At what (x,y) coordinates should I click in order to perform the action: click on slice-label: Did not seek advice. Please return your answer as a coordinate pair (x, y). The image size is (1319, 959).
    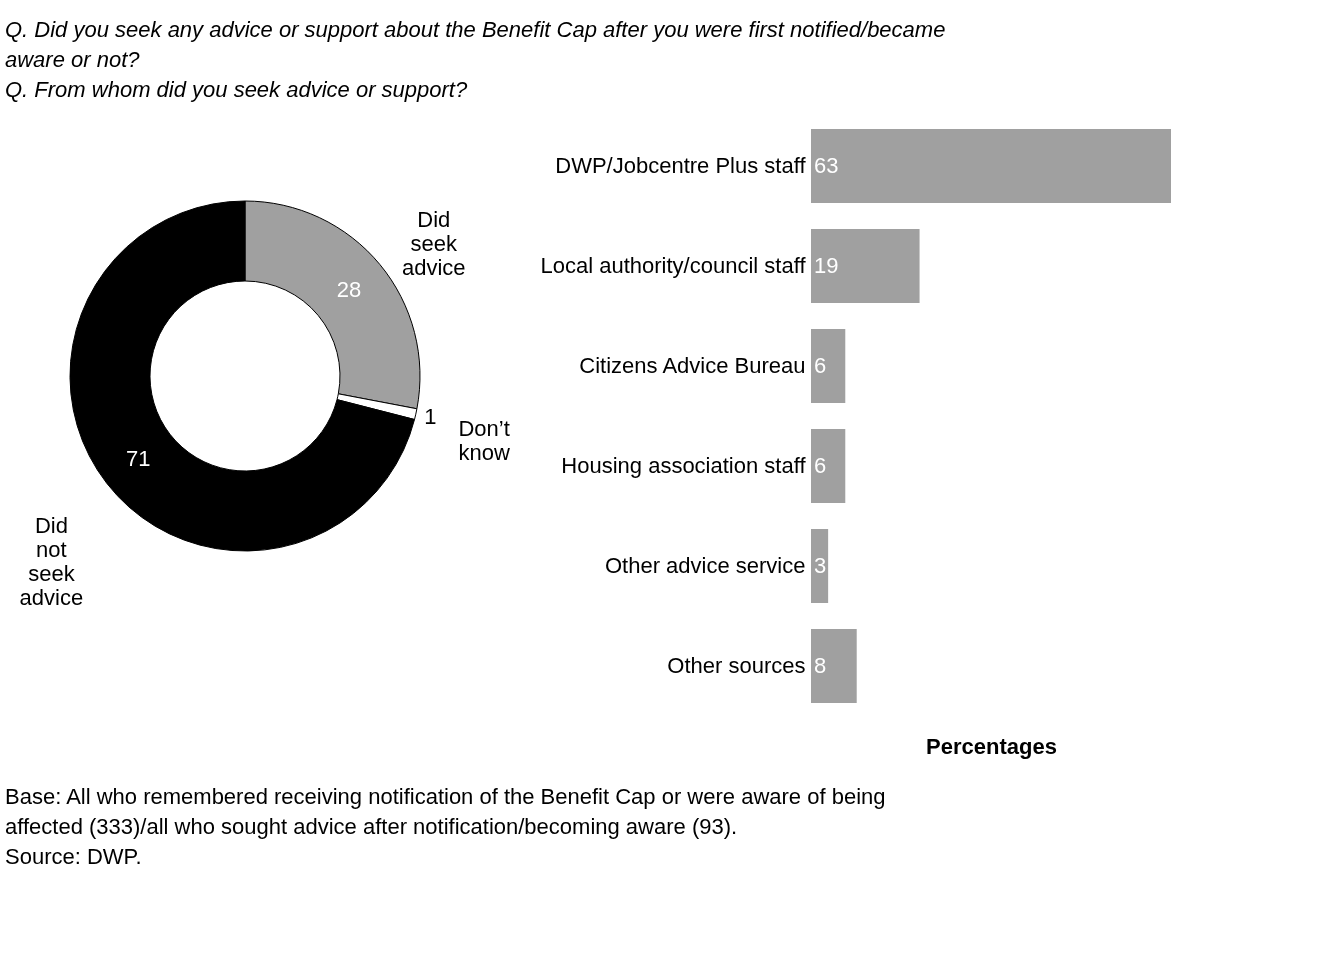
    Looking at the image, I should click on (51, 562).